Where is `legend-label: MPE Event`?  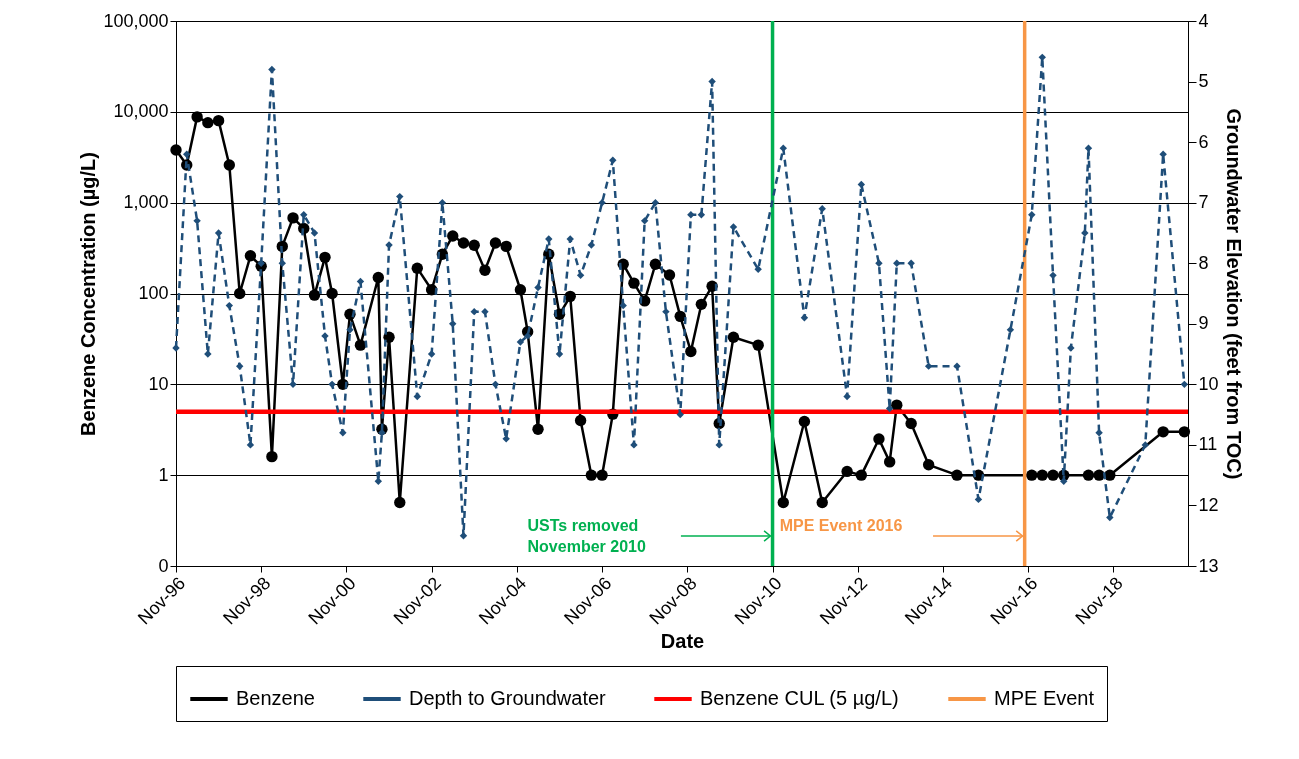 legend-label: MPE Event is located at coordinates (1044, 698).